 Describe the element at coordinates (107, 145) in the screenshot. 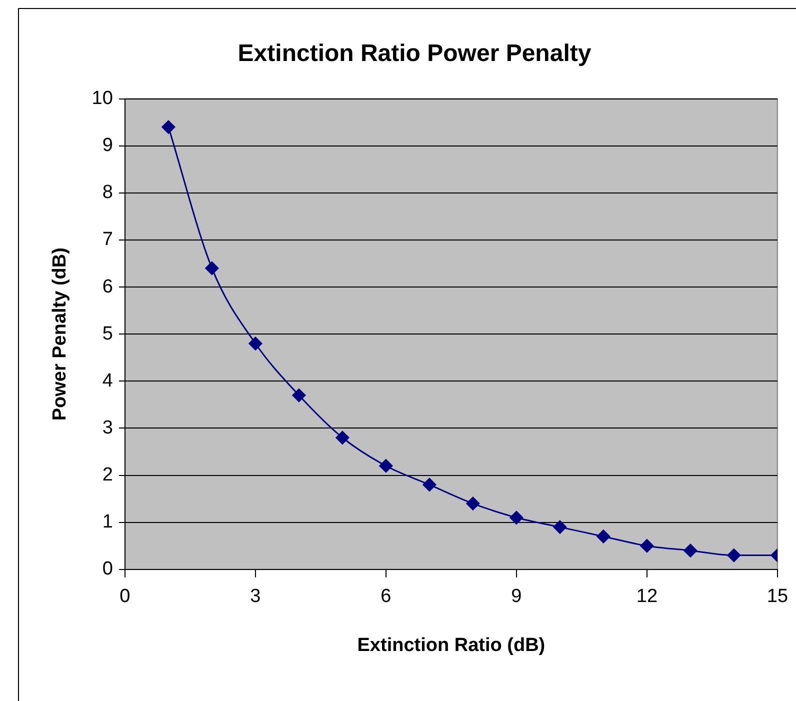

I see `y-tick-label: 9` at that location.